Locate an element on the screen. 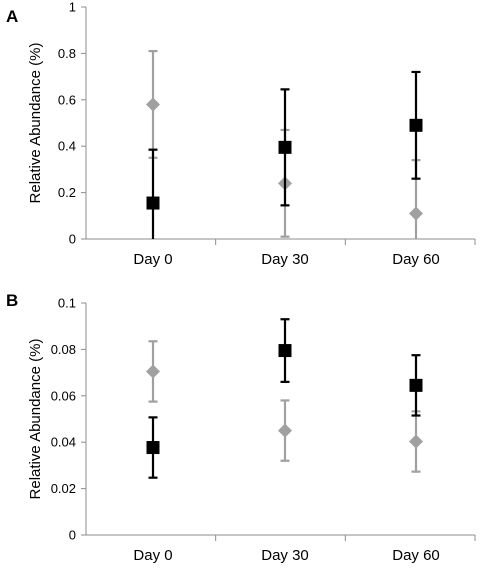 This screenshot has width=482, height=570. y-tick-label: 0.08 is located at coordinates (63, 349).